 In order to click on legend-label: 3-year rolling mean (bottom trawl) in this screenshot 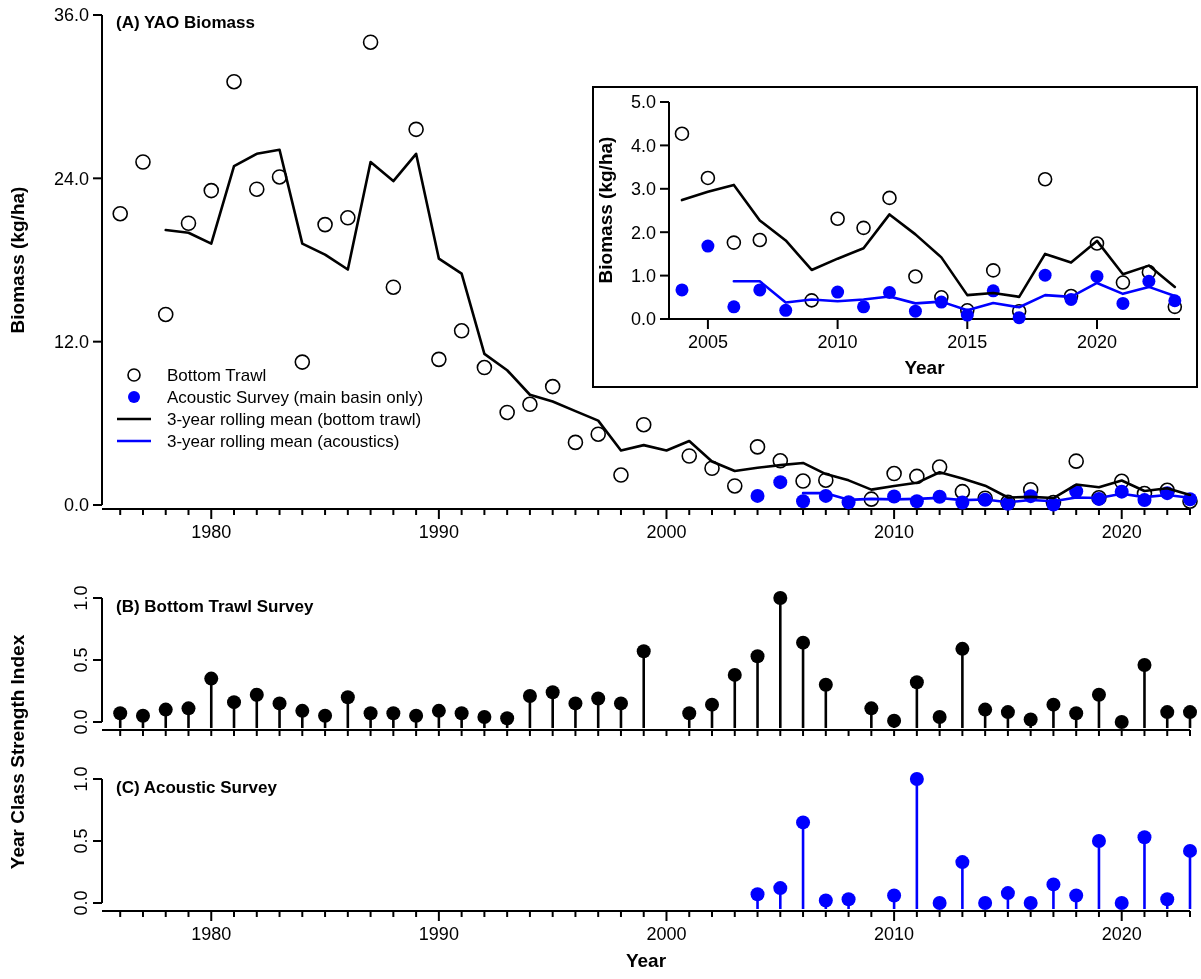, I will do `click(294, 419)`.